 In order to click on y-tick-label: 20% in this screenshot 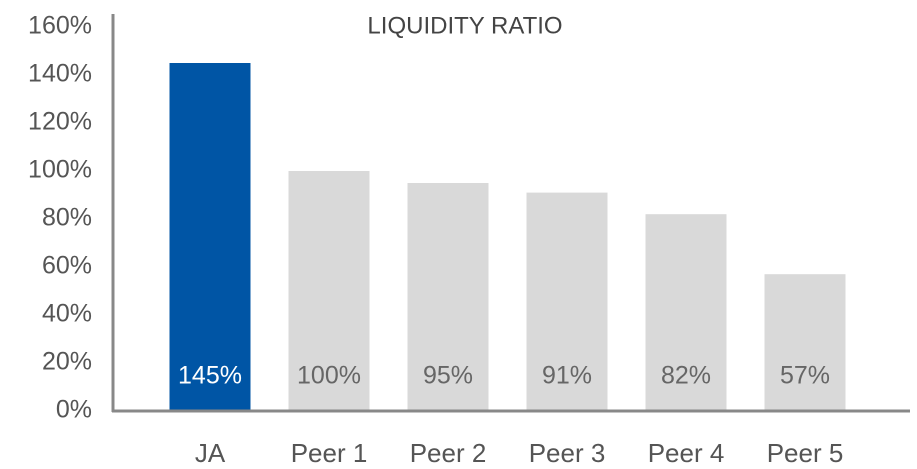, I will do `click(67, 362)`.